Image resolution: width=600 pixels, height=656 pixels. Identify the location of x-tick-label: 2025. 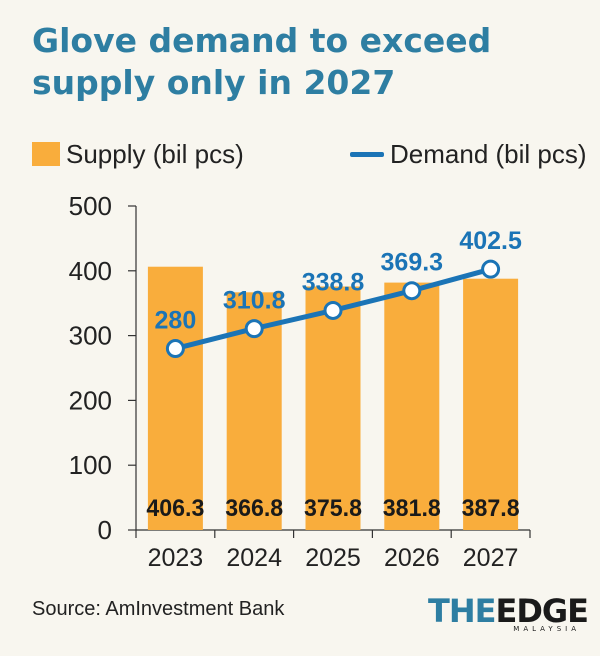
(333, 558).